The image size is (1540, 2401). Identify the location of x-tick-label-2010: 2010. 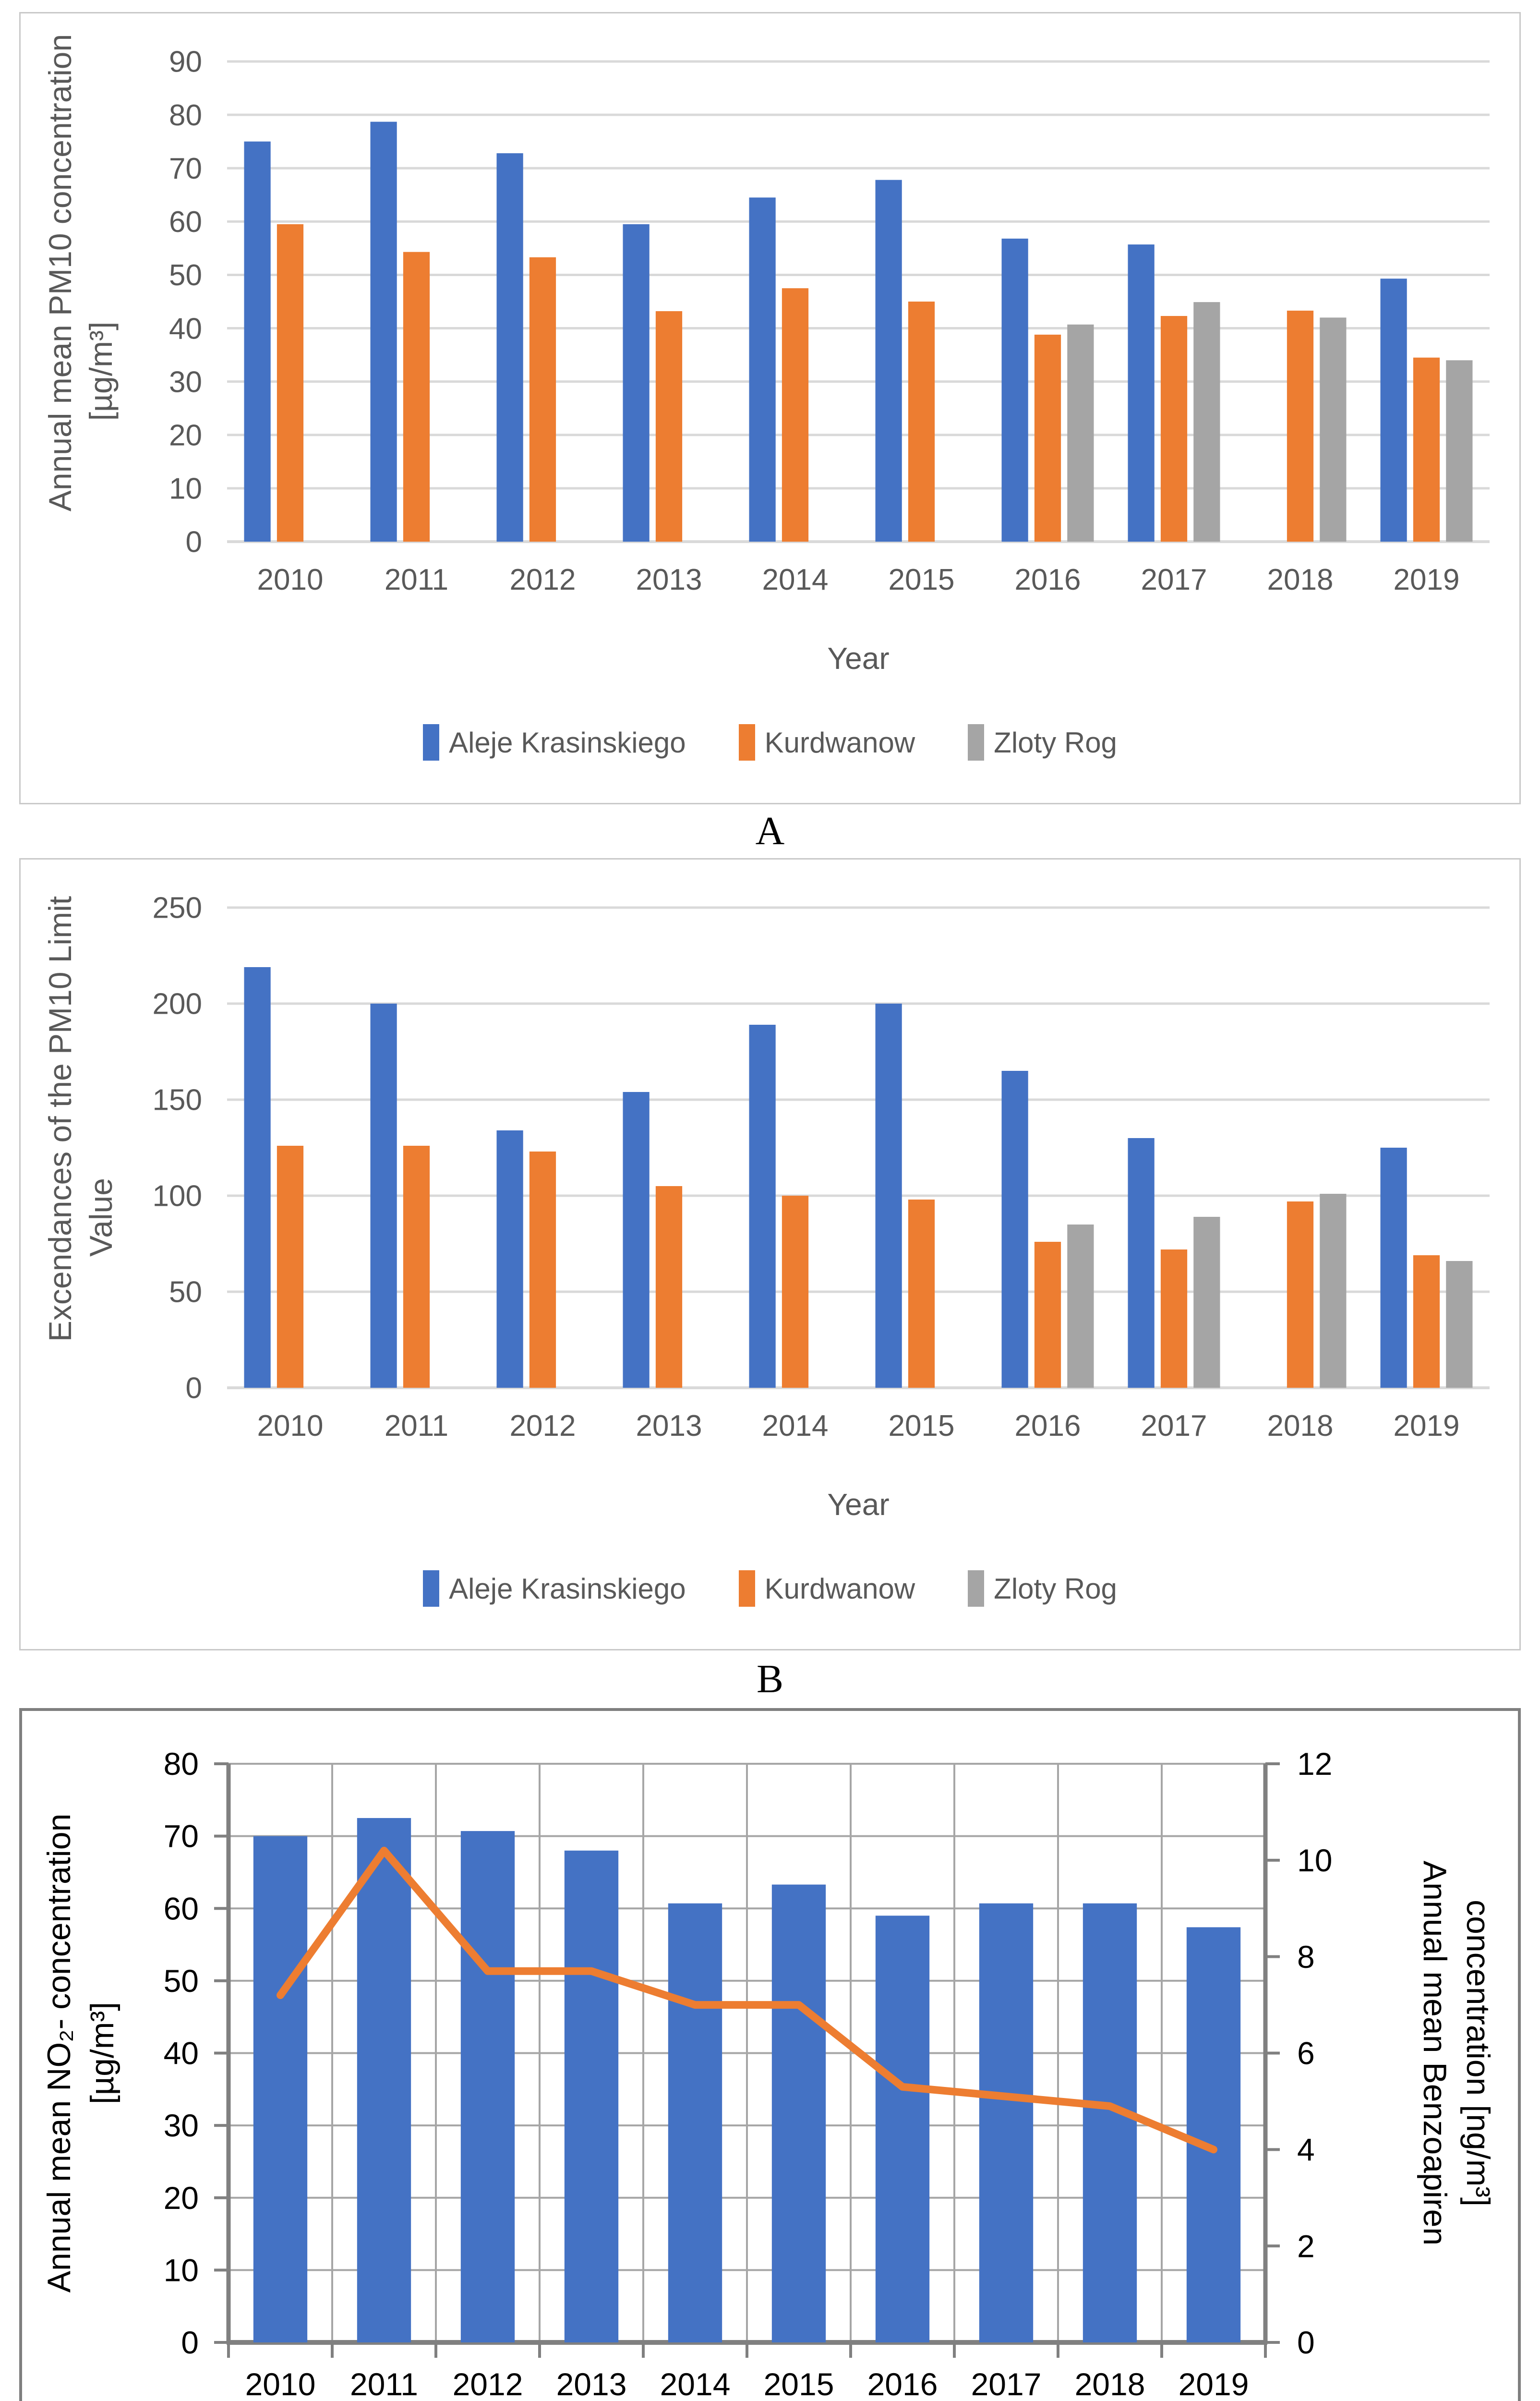
(290, 580).